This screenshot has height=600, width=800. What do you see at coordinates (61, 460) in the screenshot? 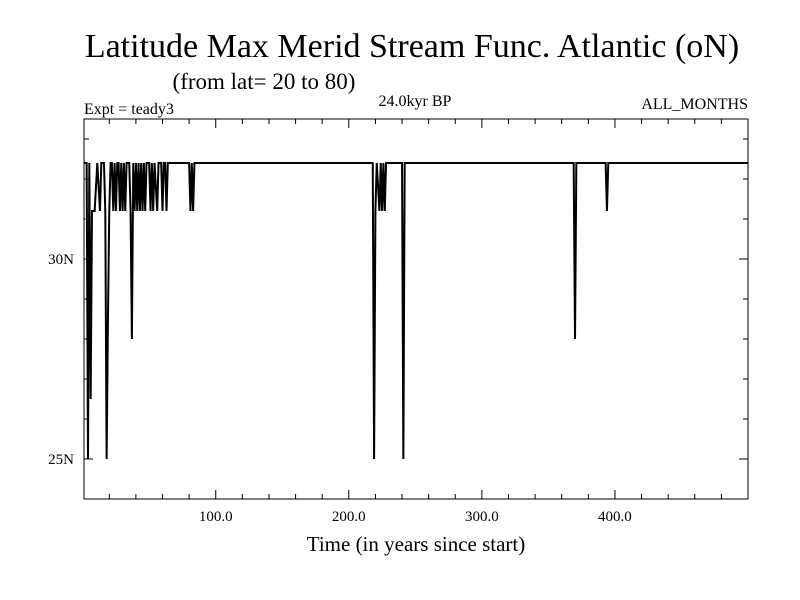
I see `y-tick-label: 25N` at bounding box center [61, 460].